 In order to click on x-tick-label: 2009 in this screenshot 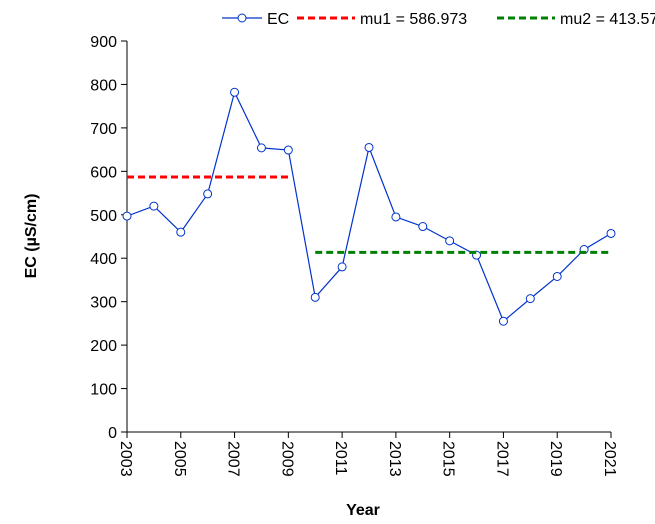, I will do `click(286, 459)`.